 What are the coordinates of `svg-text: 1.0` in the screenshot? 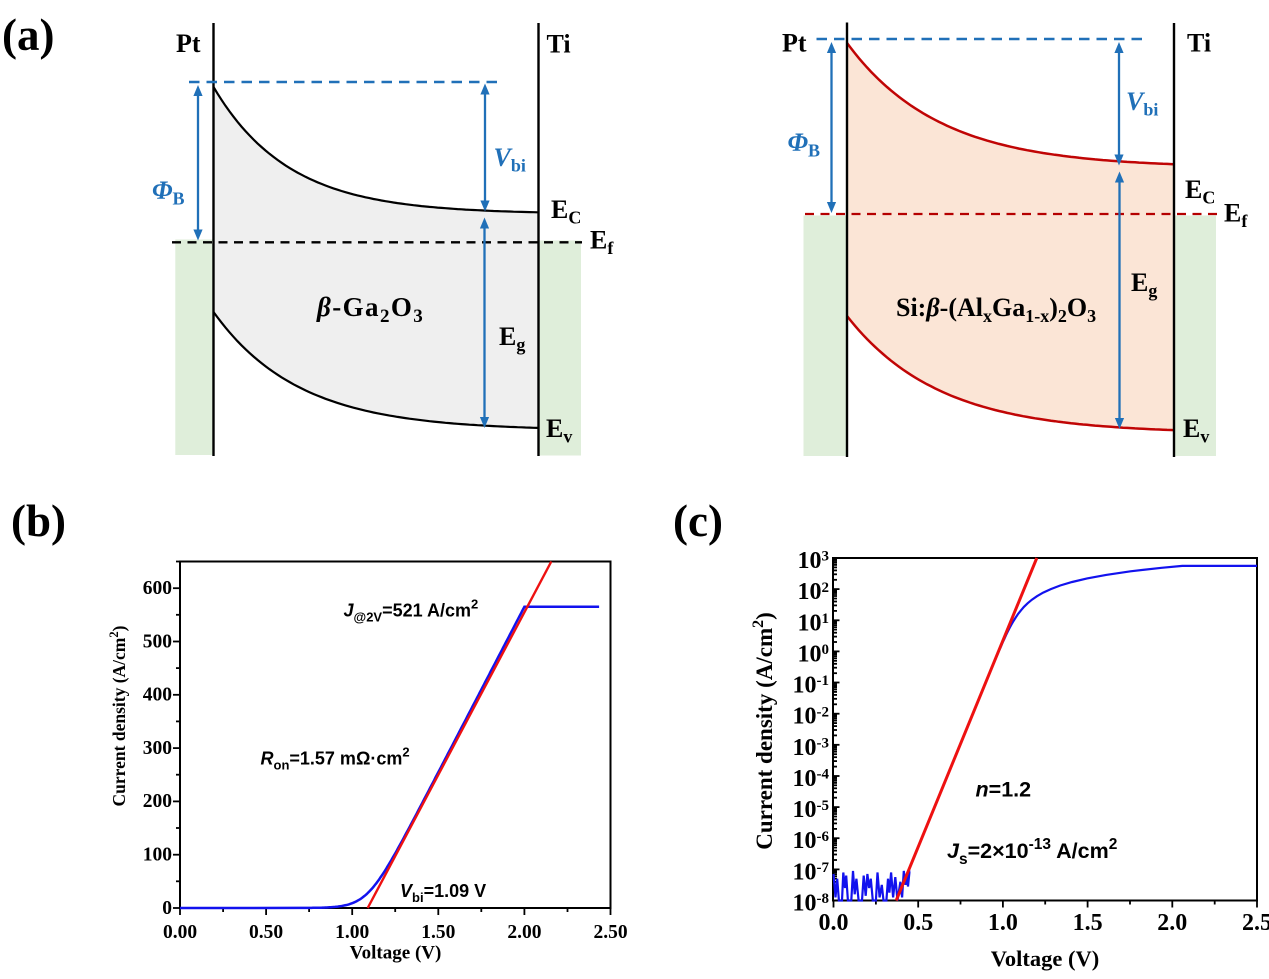 It's located at (1003, 923).